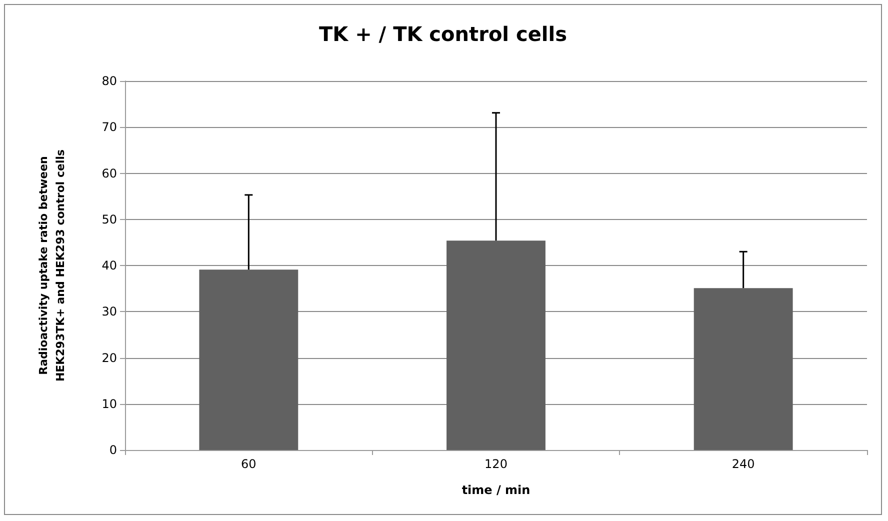 The height and width of the screenshot is (521, 888). Describe the element at coordinates (248, 464) in the screenshot. I see `x-tick-label: 60` at that location.